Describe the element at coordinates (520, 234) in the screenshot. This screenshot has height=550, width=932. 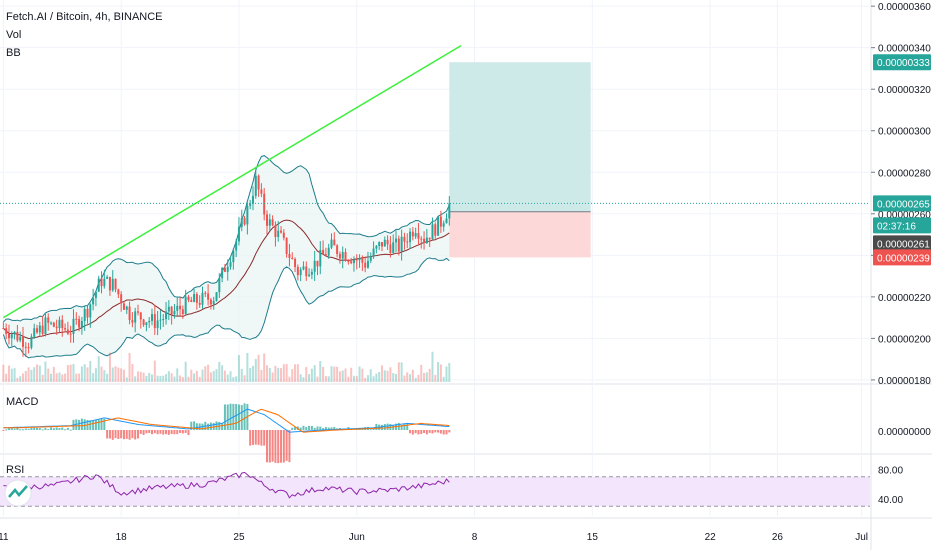
I see `stop-zone` at that location.